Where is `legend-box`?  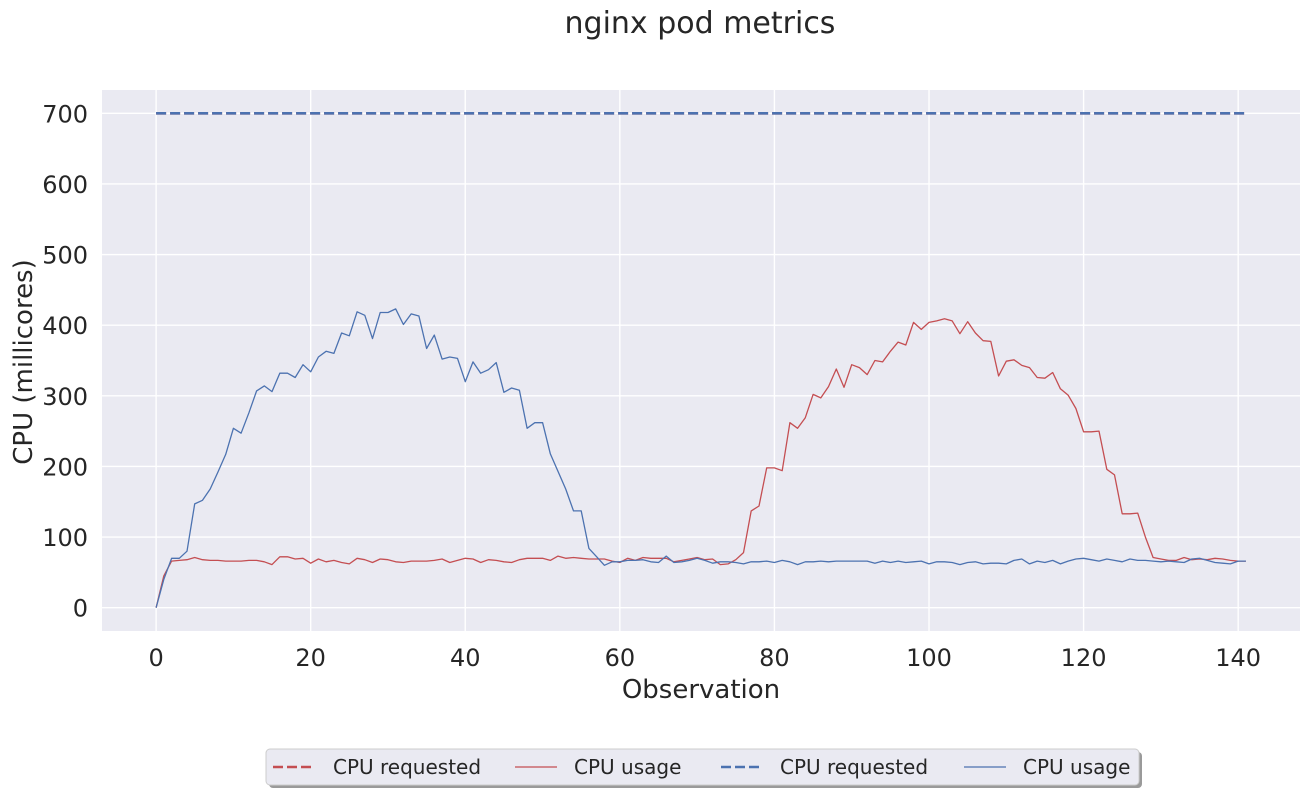
legend-box is located at coordinates (702, 767).